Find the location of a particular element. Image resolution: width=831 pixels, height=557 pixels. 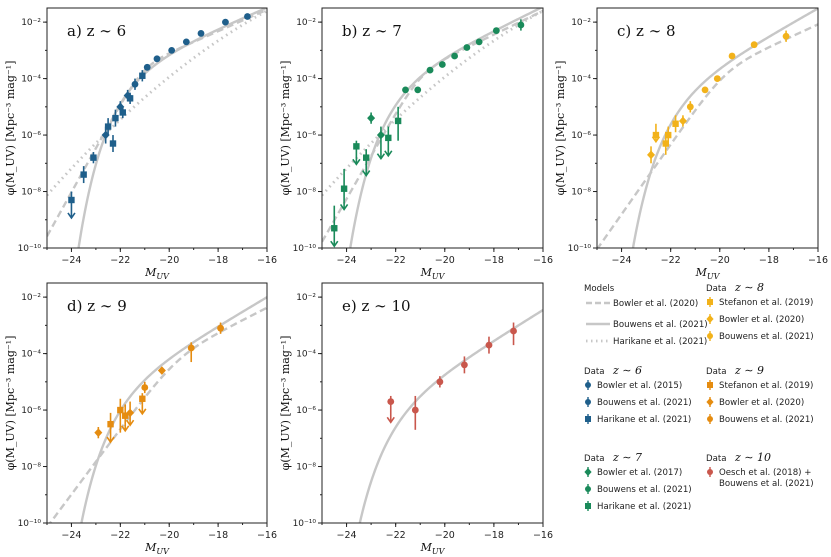

bouwens-2021-curve is located at coordinates (172, 128).